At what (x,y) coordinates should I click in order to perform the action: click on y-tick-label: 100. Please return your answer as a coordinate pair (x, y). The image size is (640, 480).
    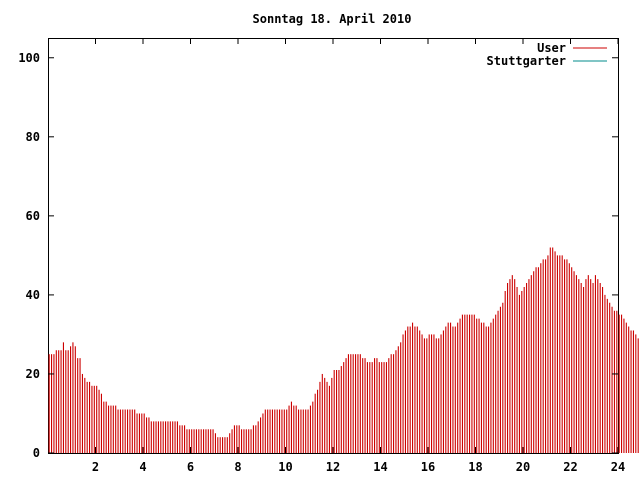
    Looking at the image, I should click on (29, 58).